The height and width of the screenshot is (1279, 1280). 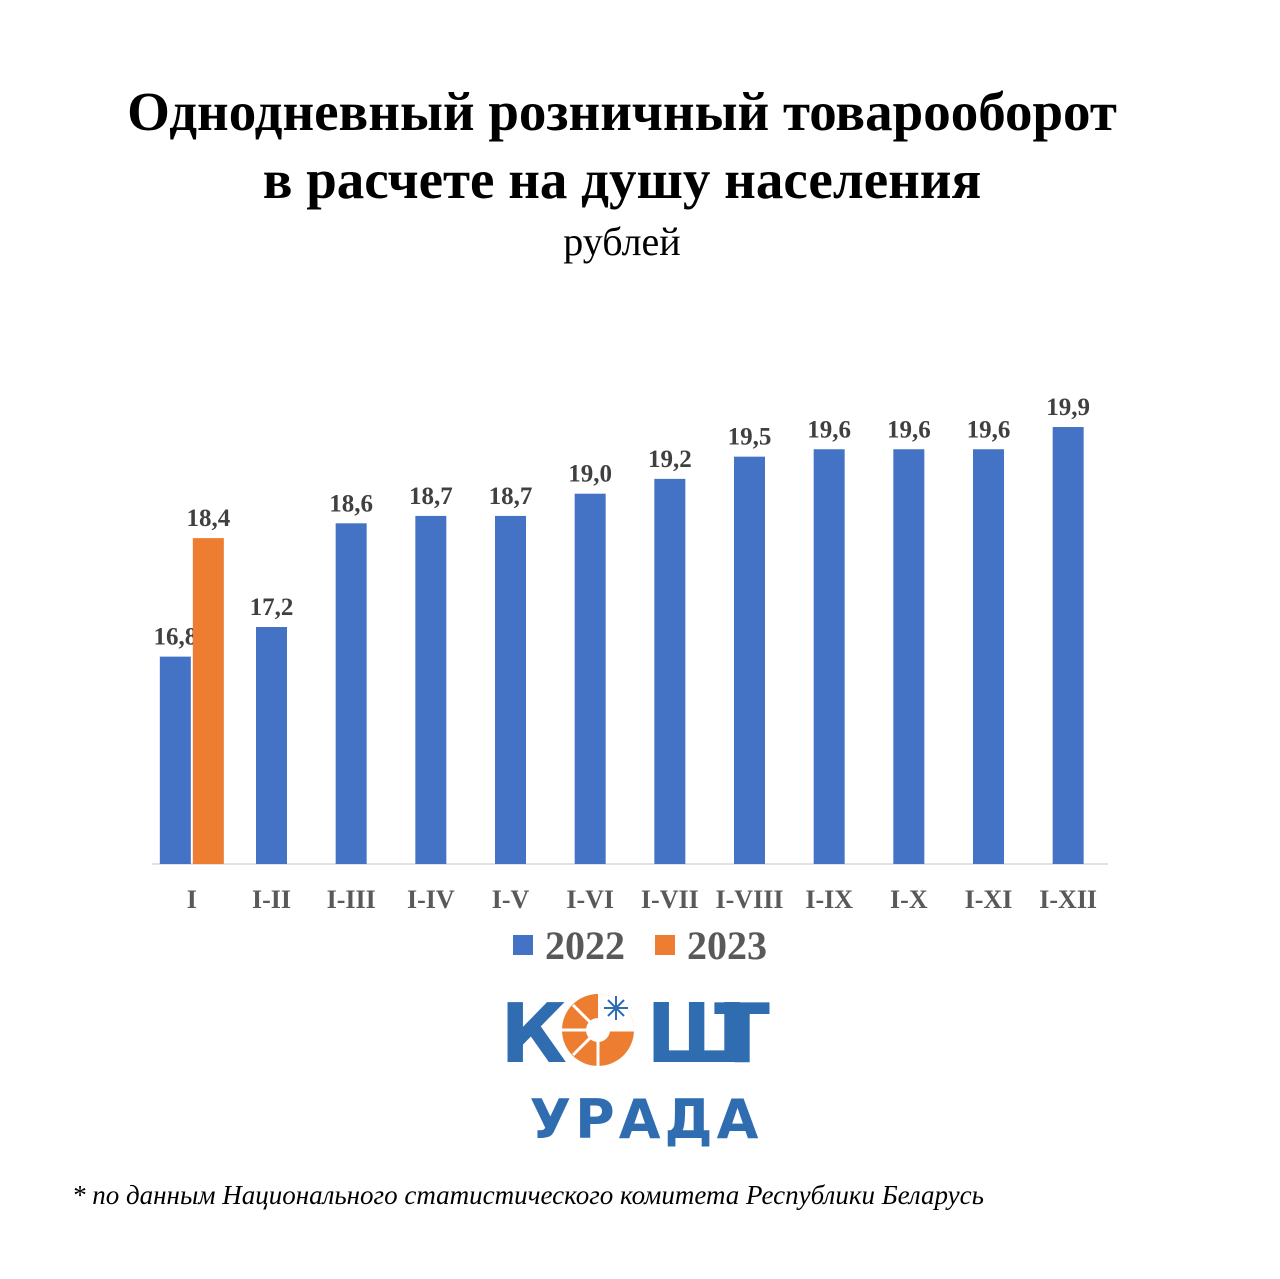 What do you see at coordinates (590, 474) in the screenshot?
I see `data-label-2022-I-VI: 19,0` at bounding box center [590, 474].